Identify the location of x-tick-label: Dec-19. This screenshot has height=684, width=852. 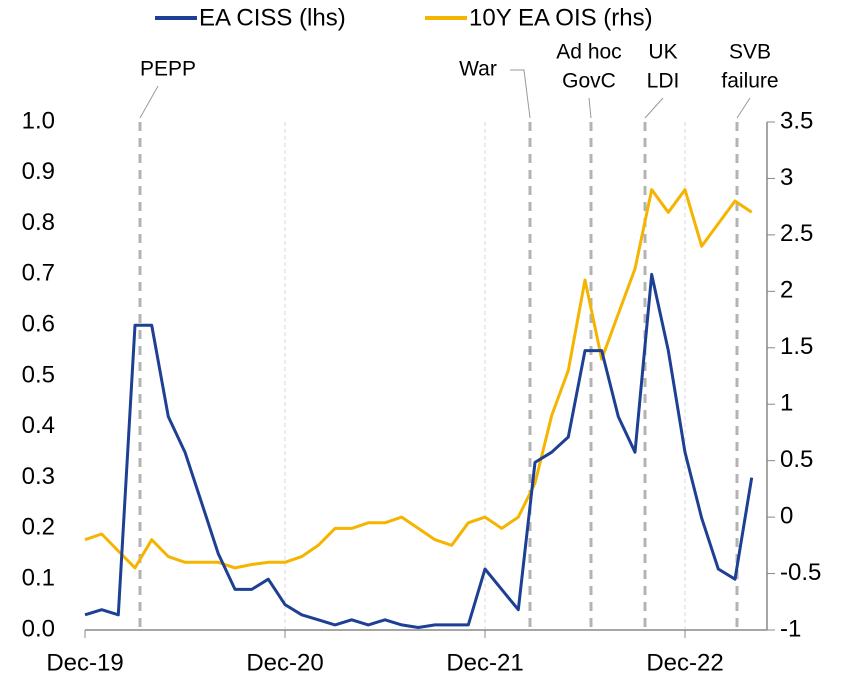
(84, 662).